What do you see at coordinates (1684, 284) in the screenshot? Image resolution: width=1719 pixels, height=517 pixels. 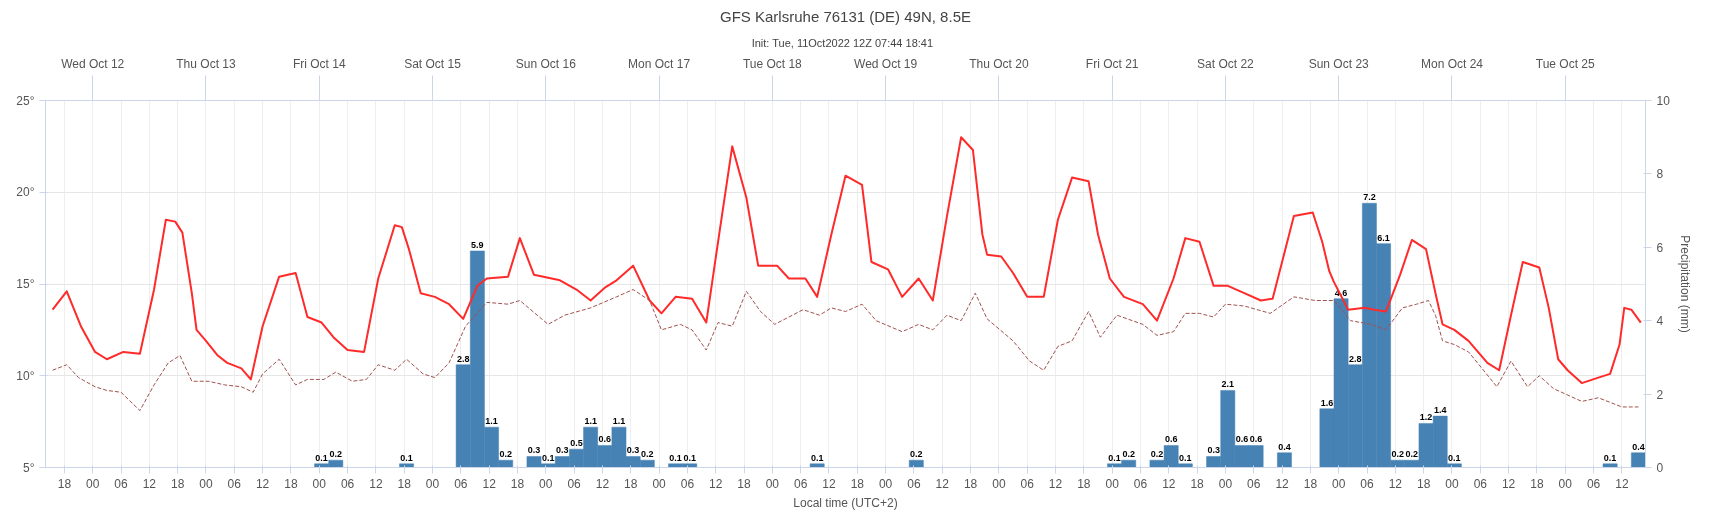 I see `y2-axis-title: Precipitation (mm)` at bounding box center [1684, 284].